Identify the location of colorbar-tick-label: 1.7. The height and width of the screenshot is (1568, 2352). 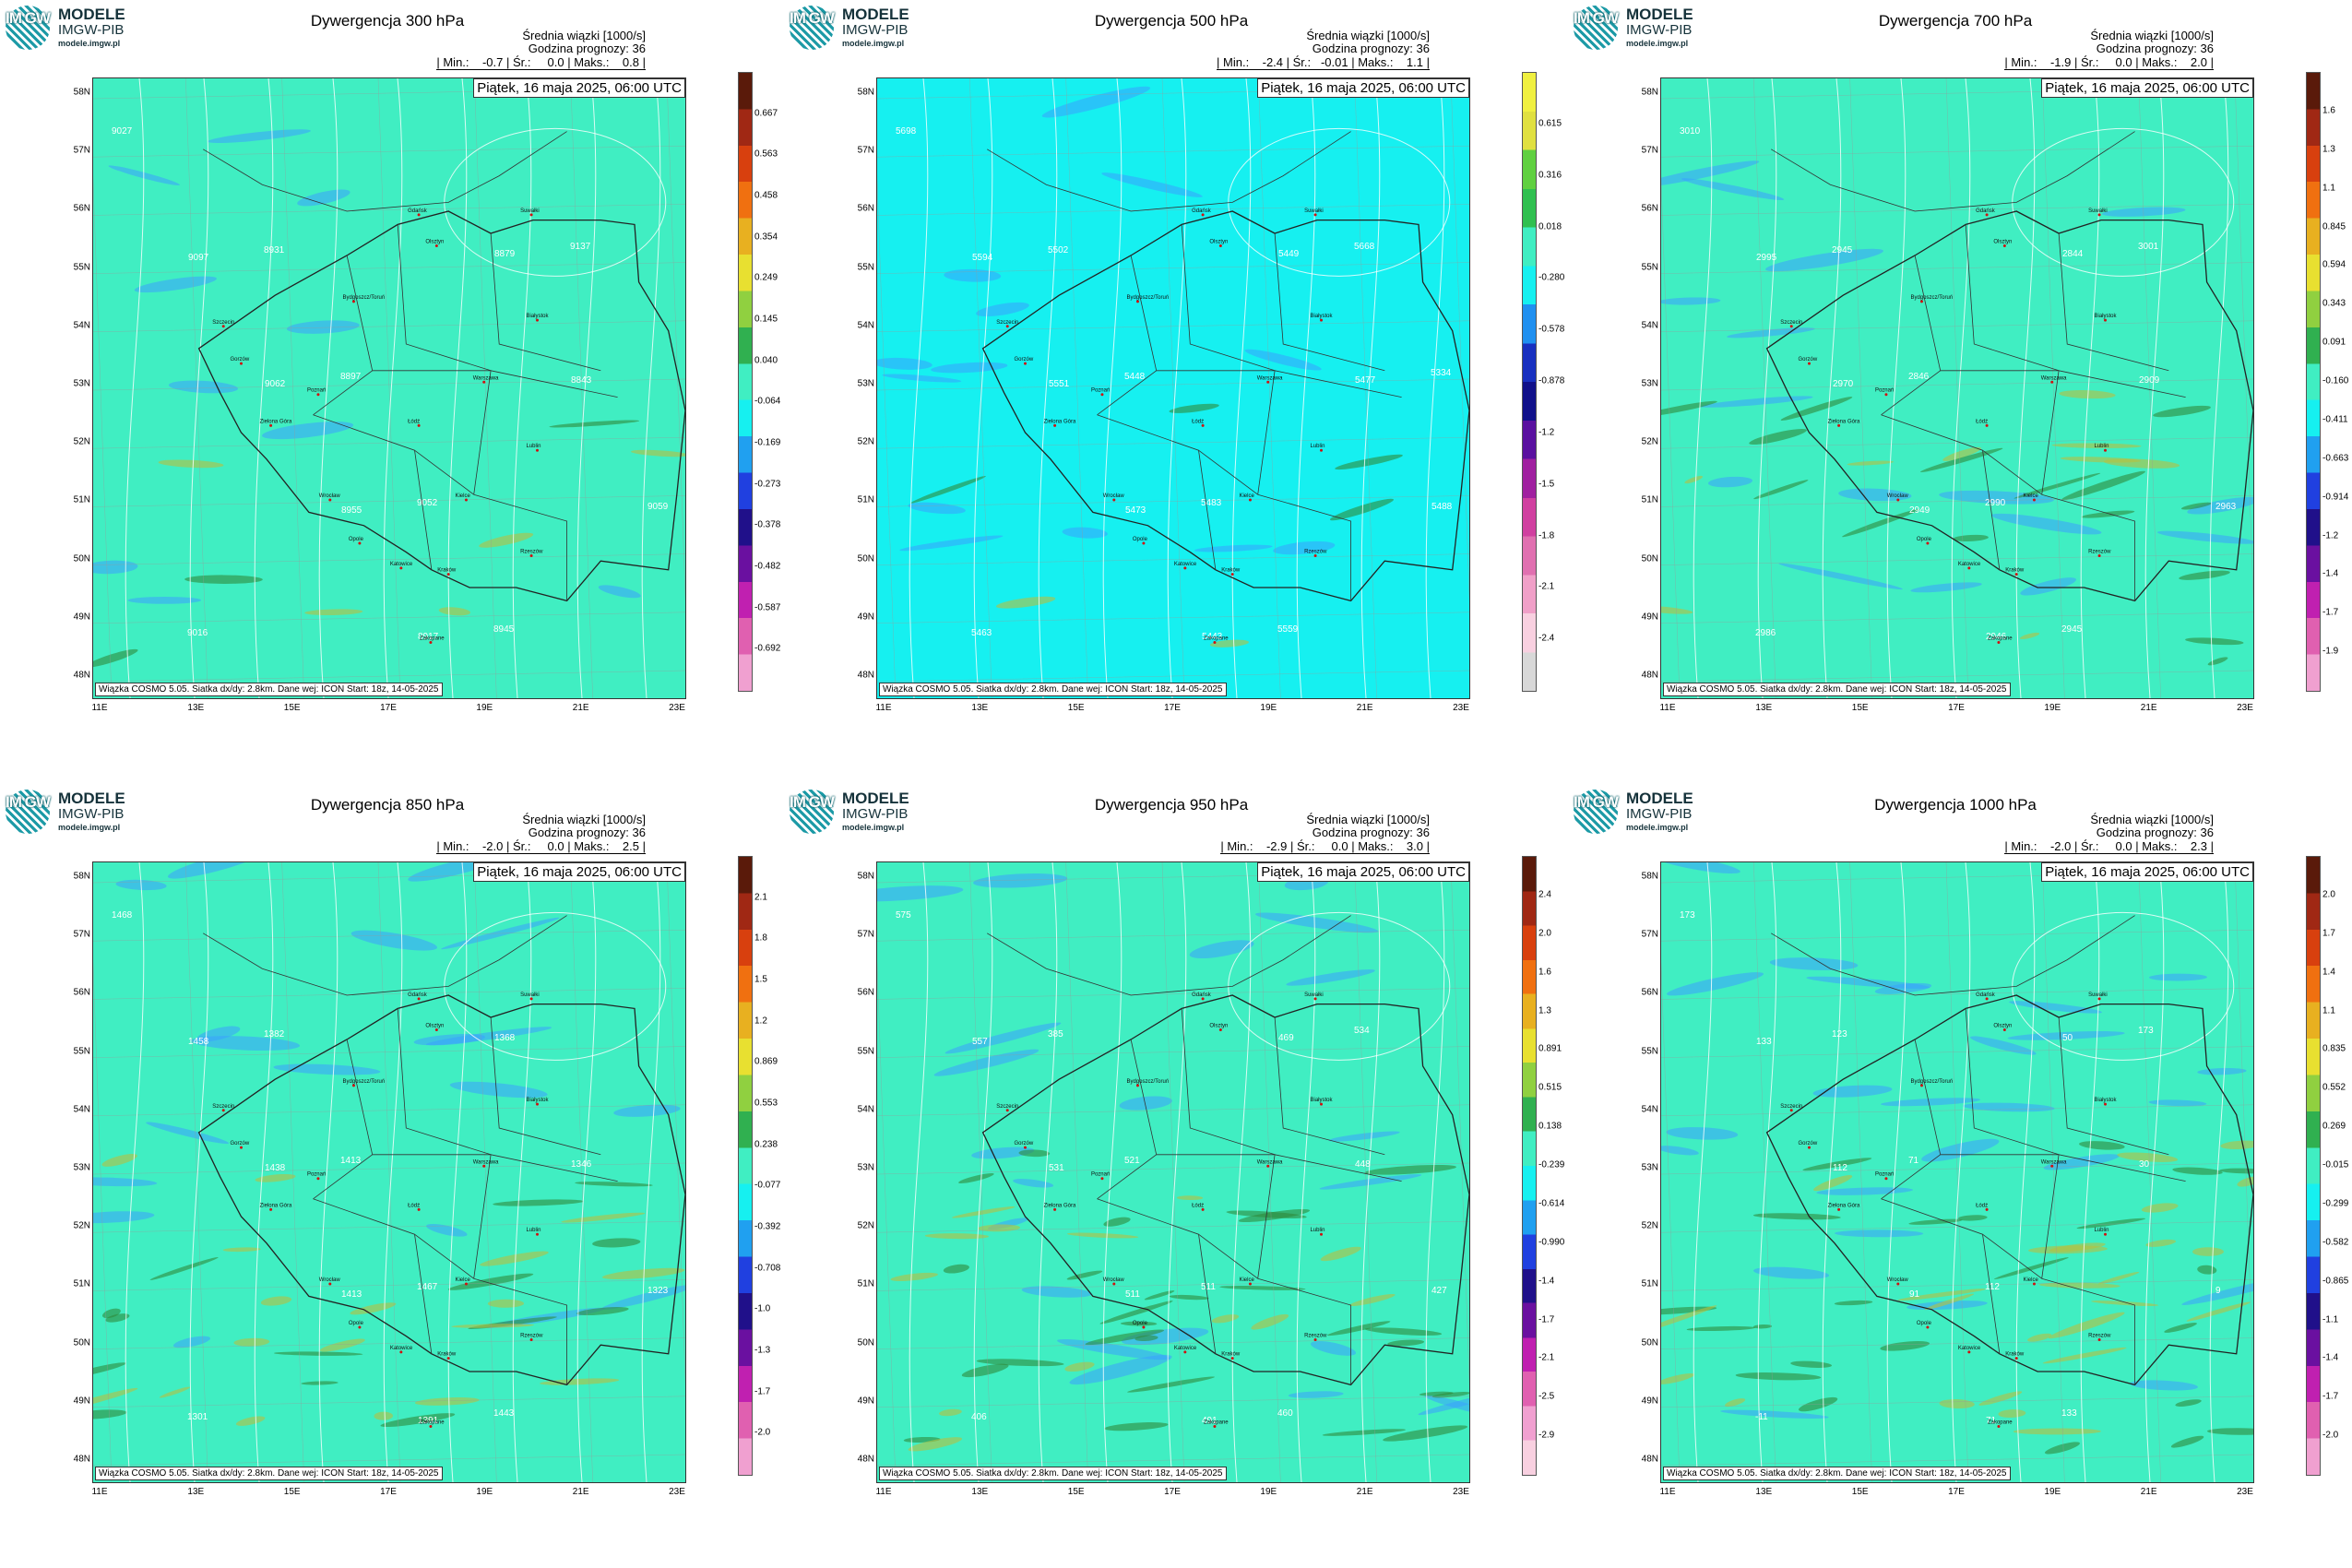
(2328, 933).